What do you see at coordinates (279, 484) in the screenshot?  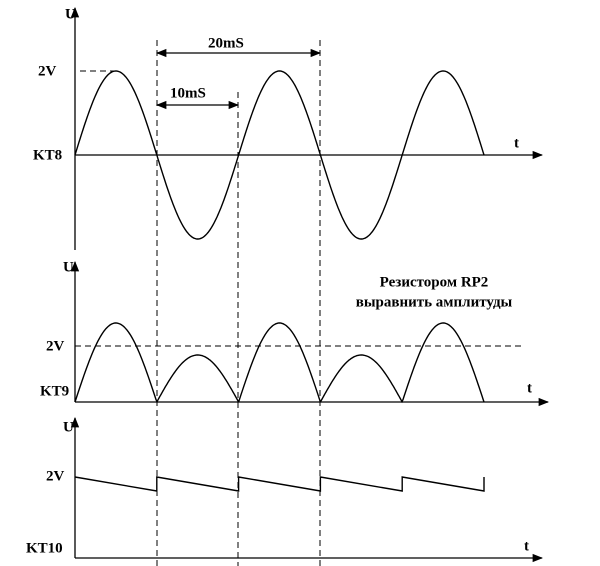 I see `sawtooth-wave` at bounding box center [279, 484].